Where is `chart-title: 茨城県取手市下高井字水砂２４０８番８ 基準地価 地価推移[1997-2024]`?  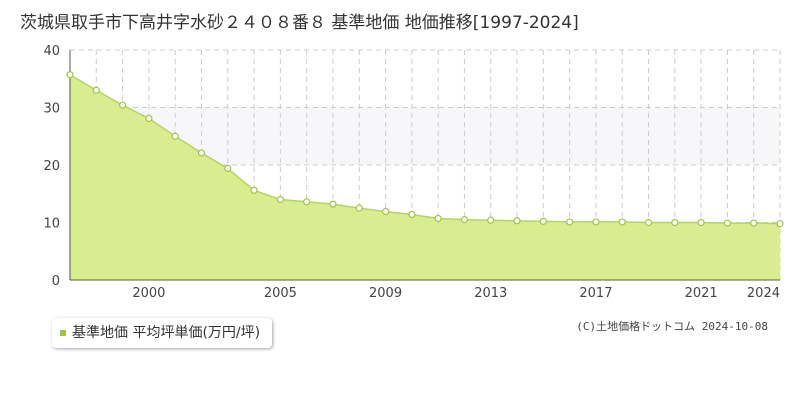
chart-title: 茨城県取手市下高井字水砂２４０８番８ 基準地価 地価推移[1997-2024] is located at coordinates (299, 23).